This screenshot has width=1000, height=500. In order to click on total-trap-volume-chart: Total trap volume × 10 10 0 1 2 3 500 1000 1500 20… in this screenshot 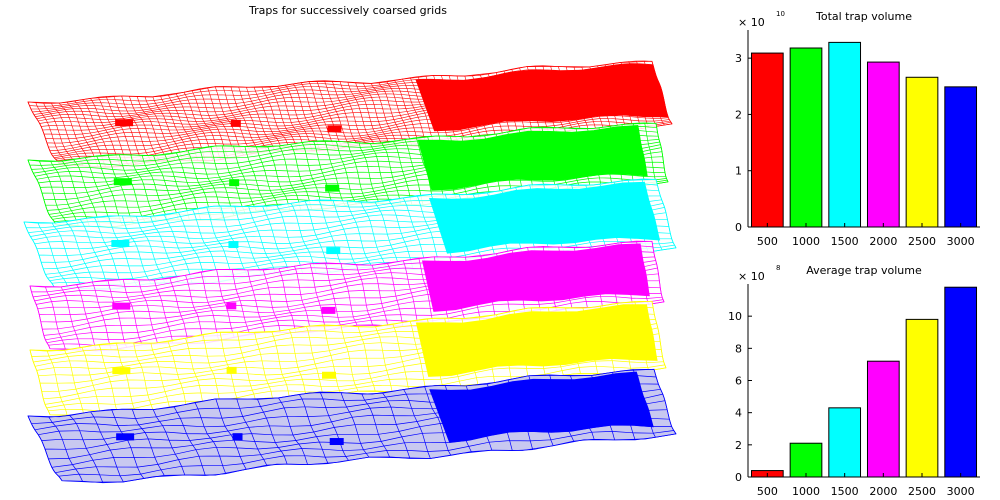, I will do `click(857, 129)`.